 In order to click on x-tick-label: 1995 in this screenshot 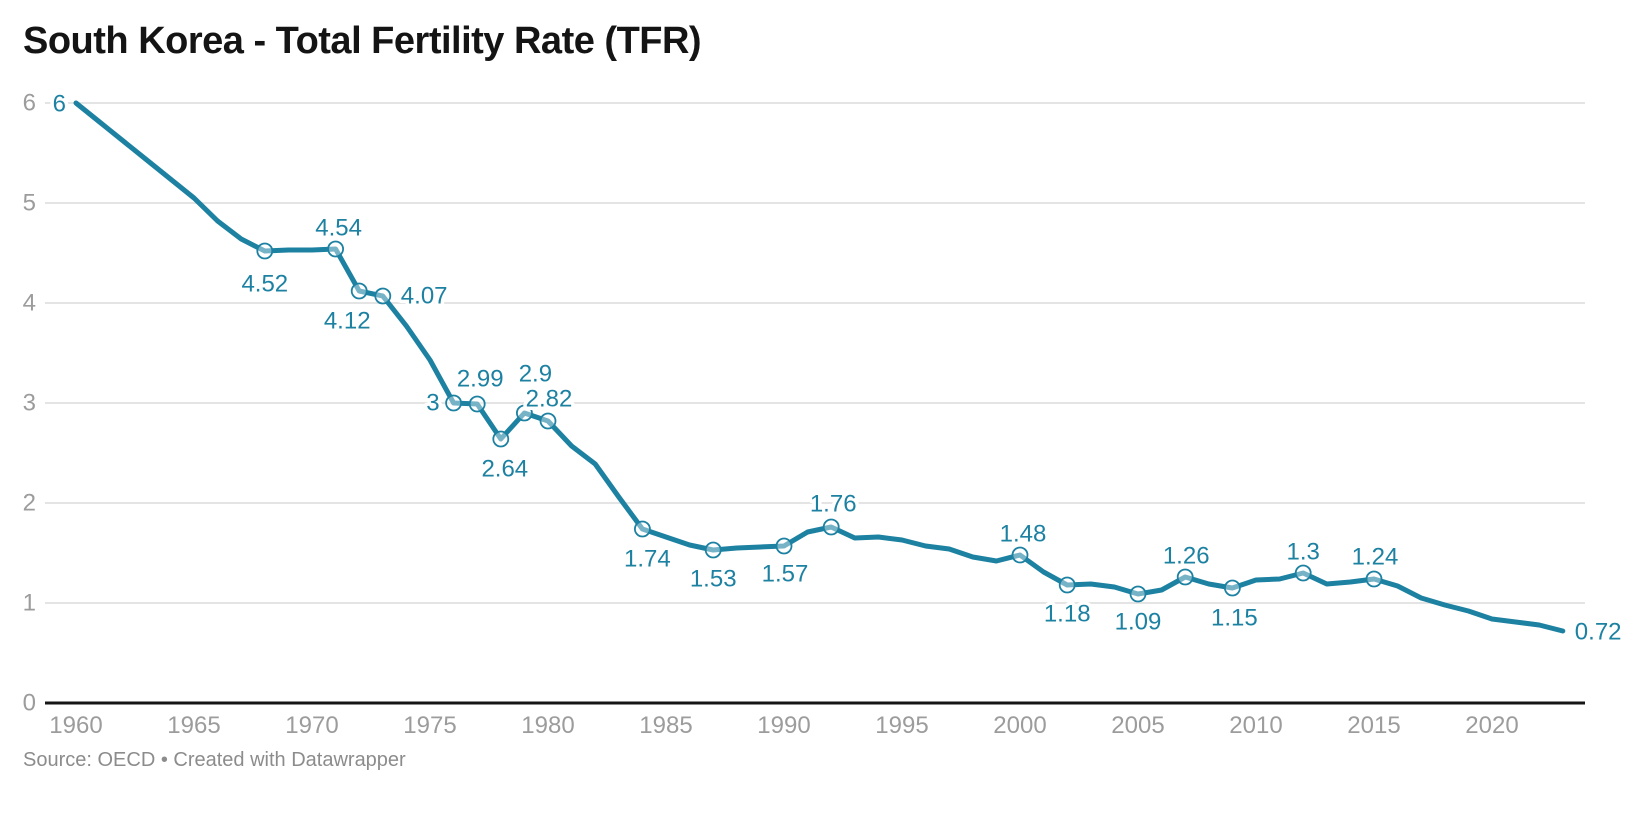, I will do `click(901, 725)`.